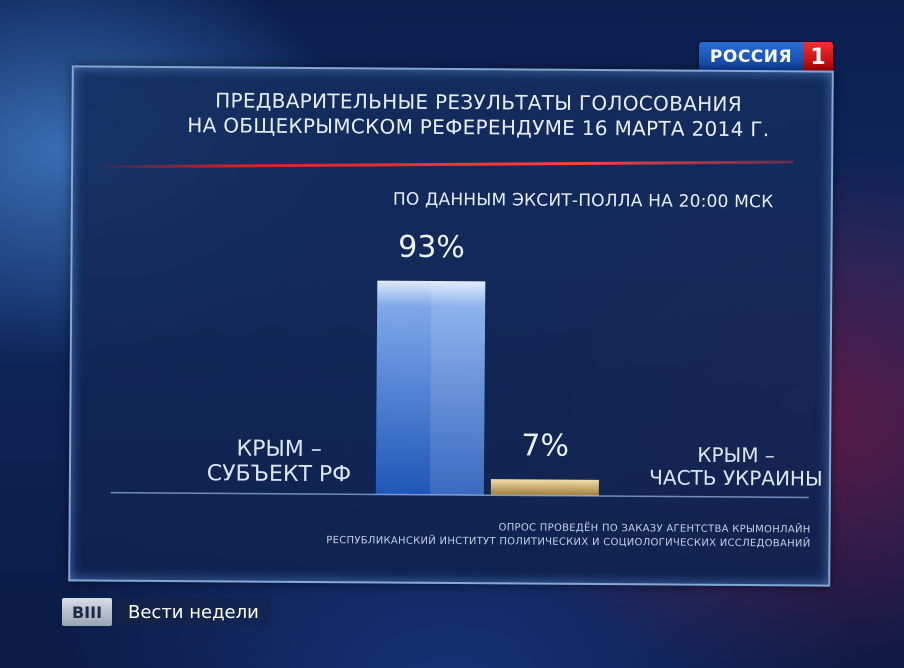  What do you see at coordinates (279, 474) in the screenshot?
I see `category-label-line: СУБЪЕКТ РФ` at bounding box center [279, 474].